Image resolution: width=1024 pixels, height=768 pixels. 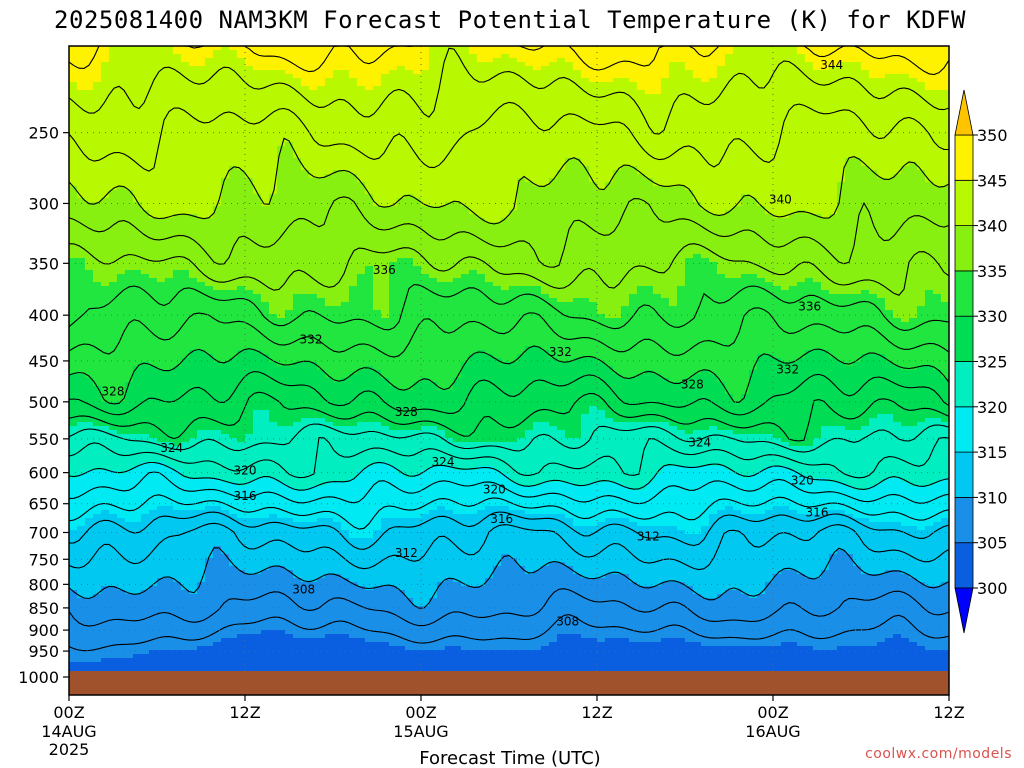 I want to click on colorbar-label: 330, so click(x=992, y=316).